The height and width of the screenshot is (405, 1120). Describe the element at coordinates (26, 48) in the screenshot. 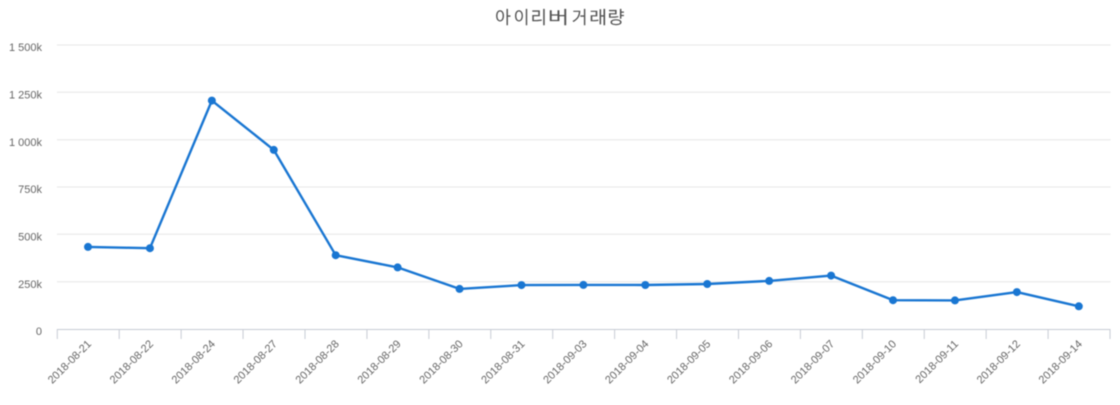

I see `svg-text: 1 500k` at that location.